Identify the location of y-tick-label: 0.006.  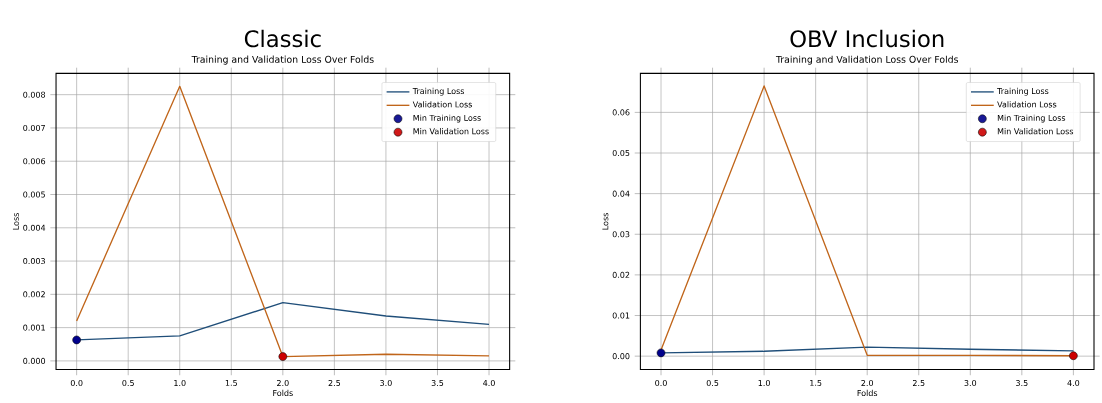
(34, 161).